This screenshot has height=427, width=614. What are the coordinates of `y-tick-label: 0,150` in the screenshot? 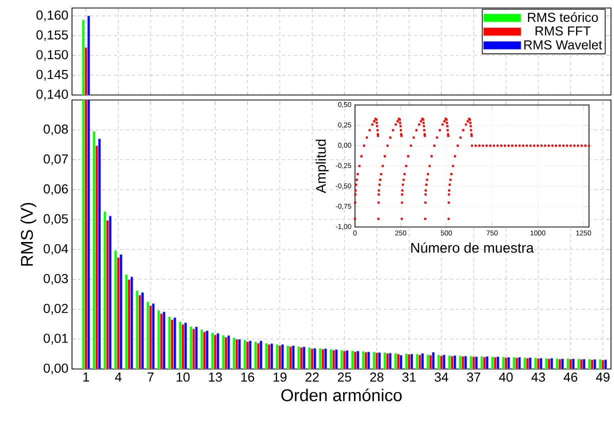 It's located at (52, 55).